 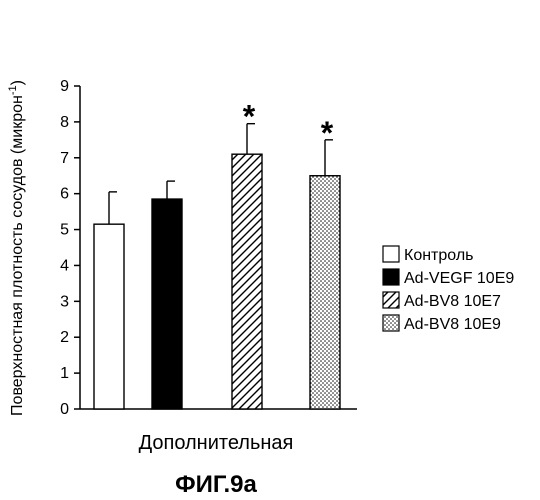 I want to click on figure-caption: ФИГ.9a, so click(x=216, y=484).